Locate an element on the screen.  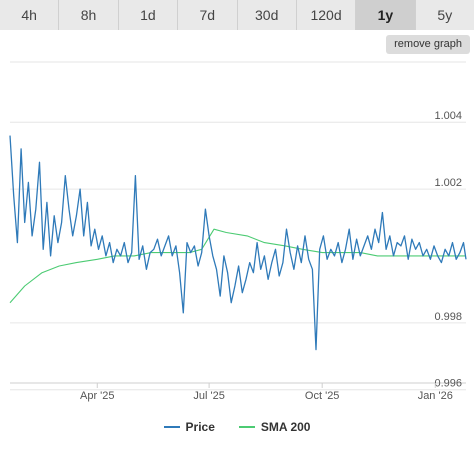
x-tick-labels: Apr '25 Jul '25 Oct '25 Jan '26 is located at coordinates (266, 392).